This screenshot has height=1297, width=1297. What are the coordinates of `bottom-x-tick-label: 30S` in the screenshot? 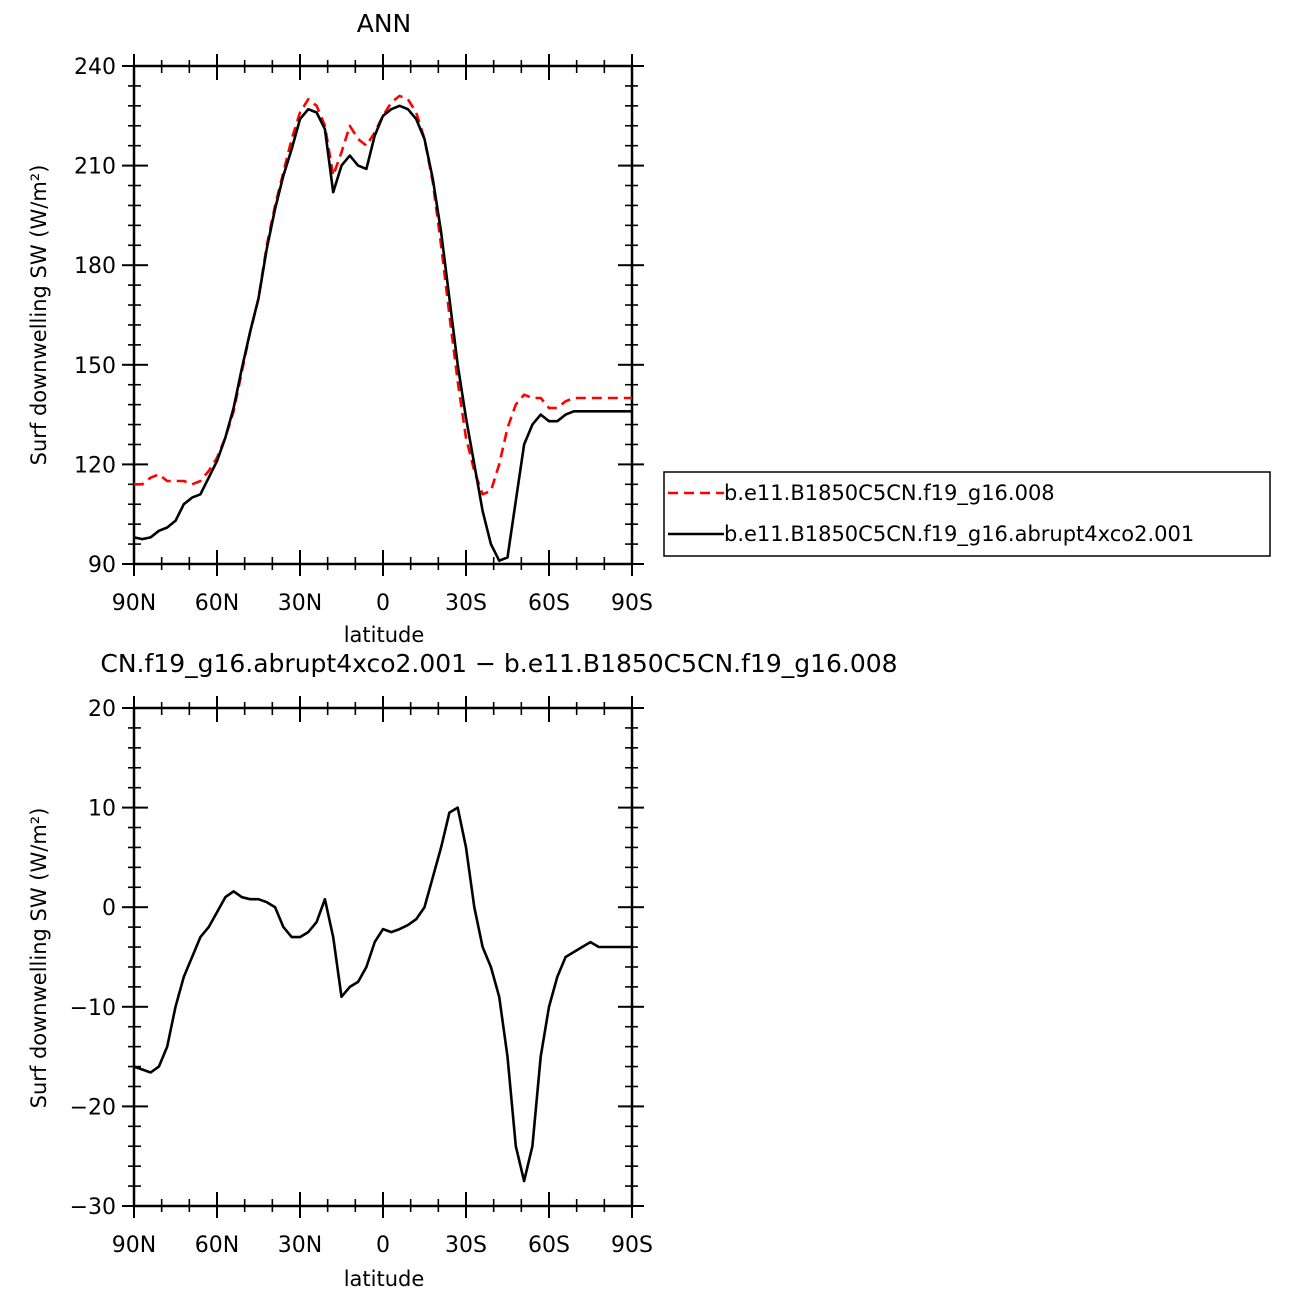 It's located at (466, 1245).